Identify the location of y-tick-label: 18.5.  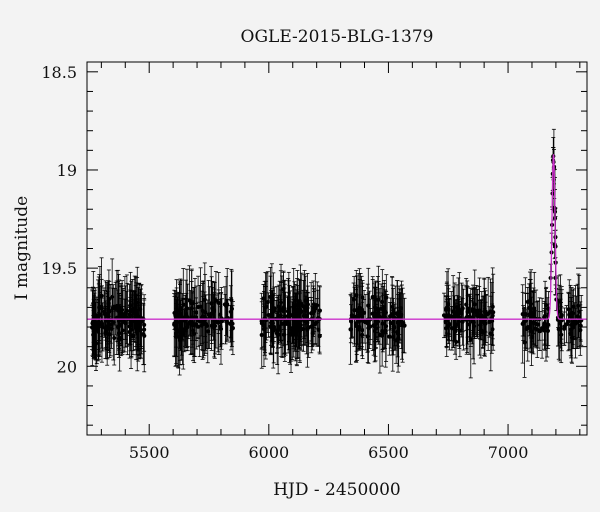
(59, 72).